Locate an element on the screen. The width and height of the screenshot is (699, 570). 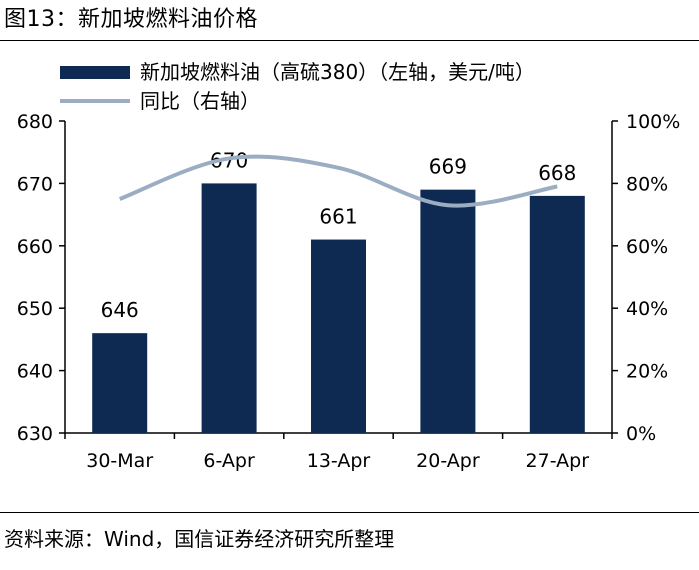
right-tick-label: 20% is located at coordinates (647, 372).